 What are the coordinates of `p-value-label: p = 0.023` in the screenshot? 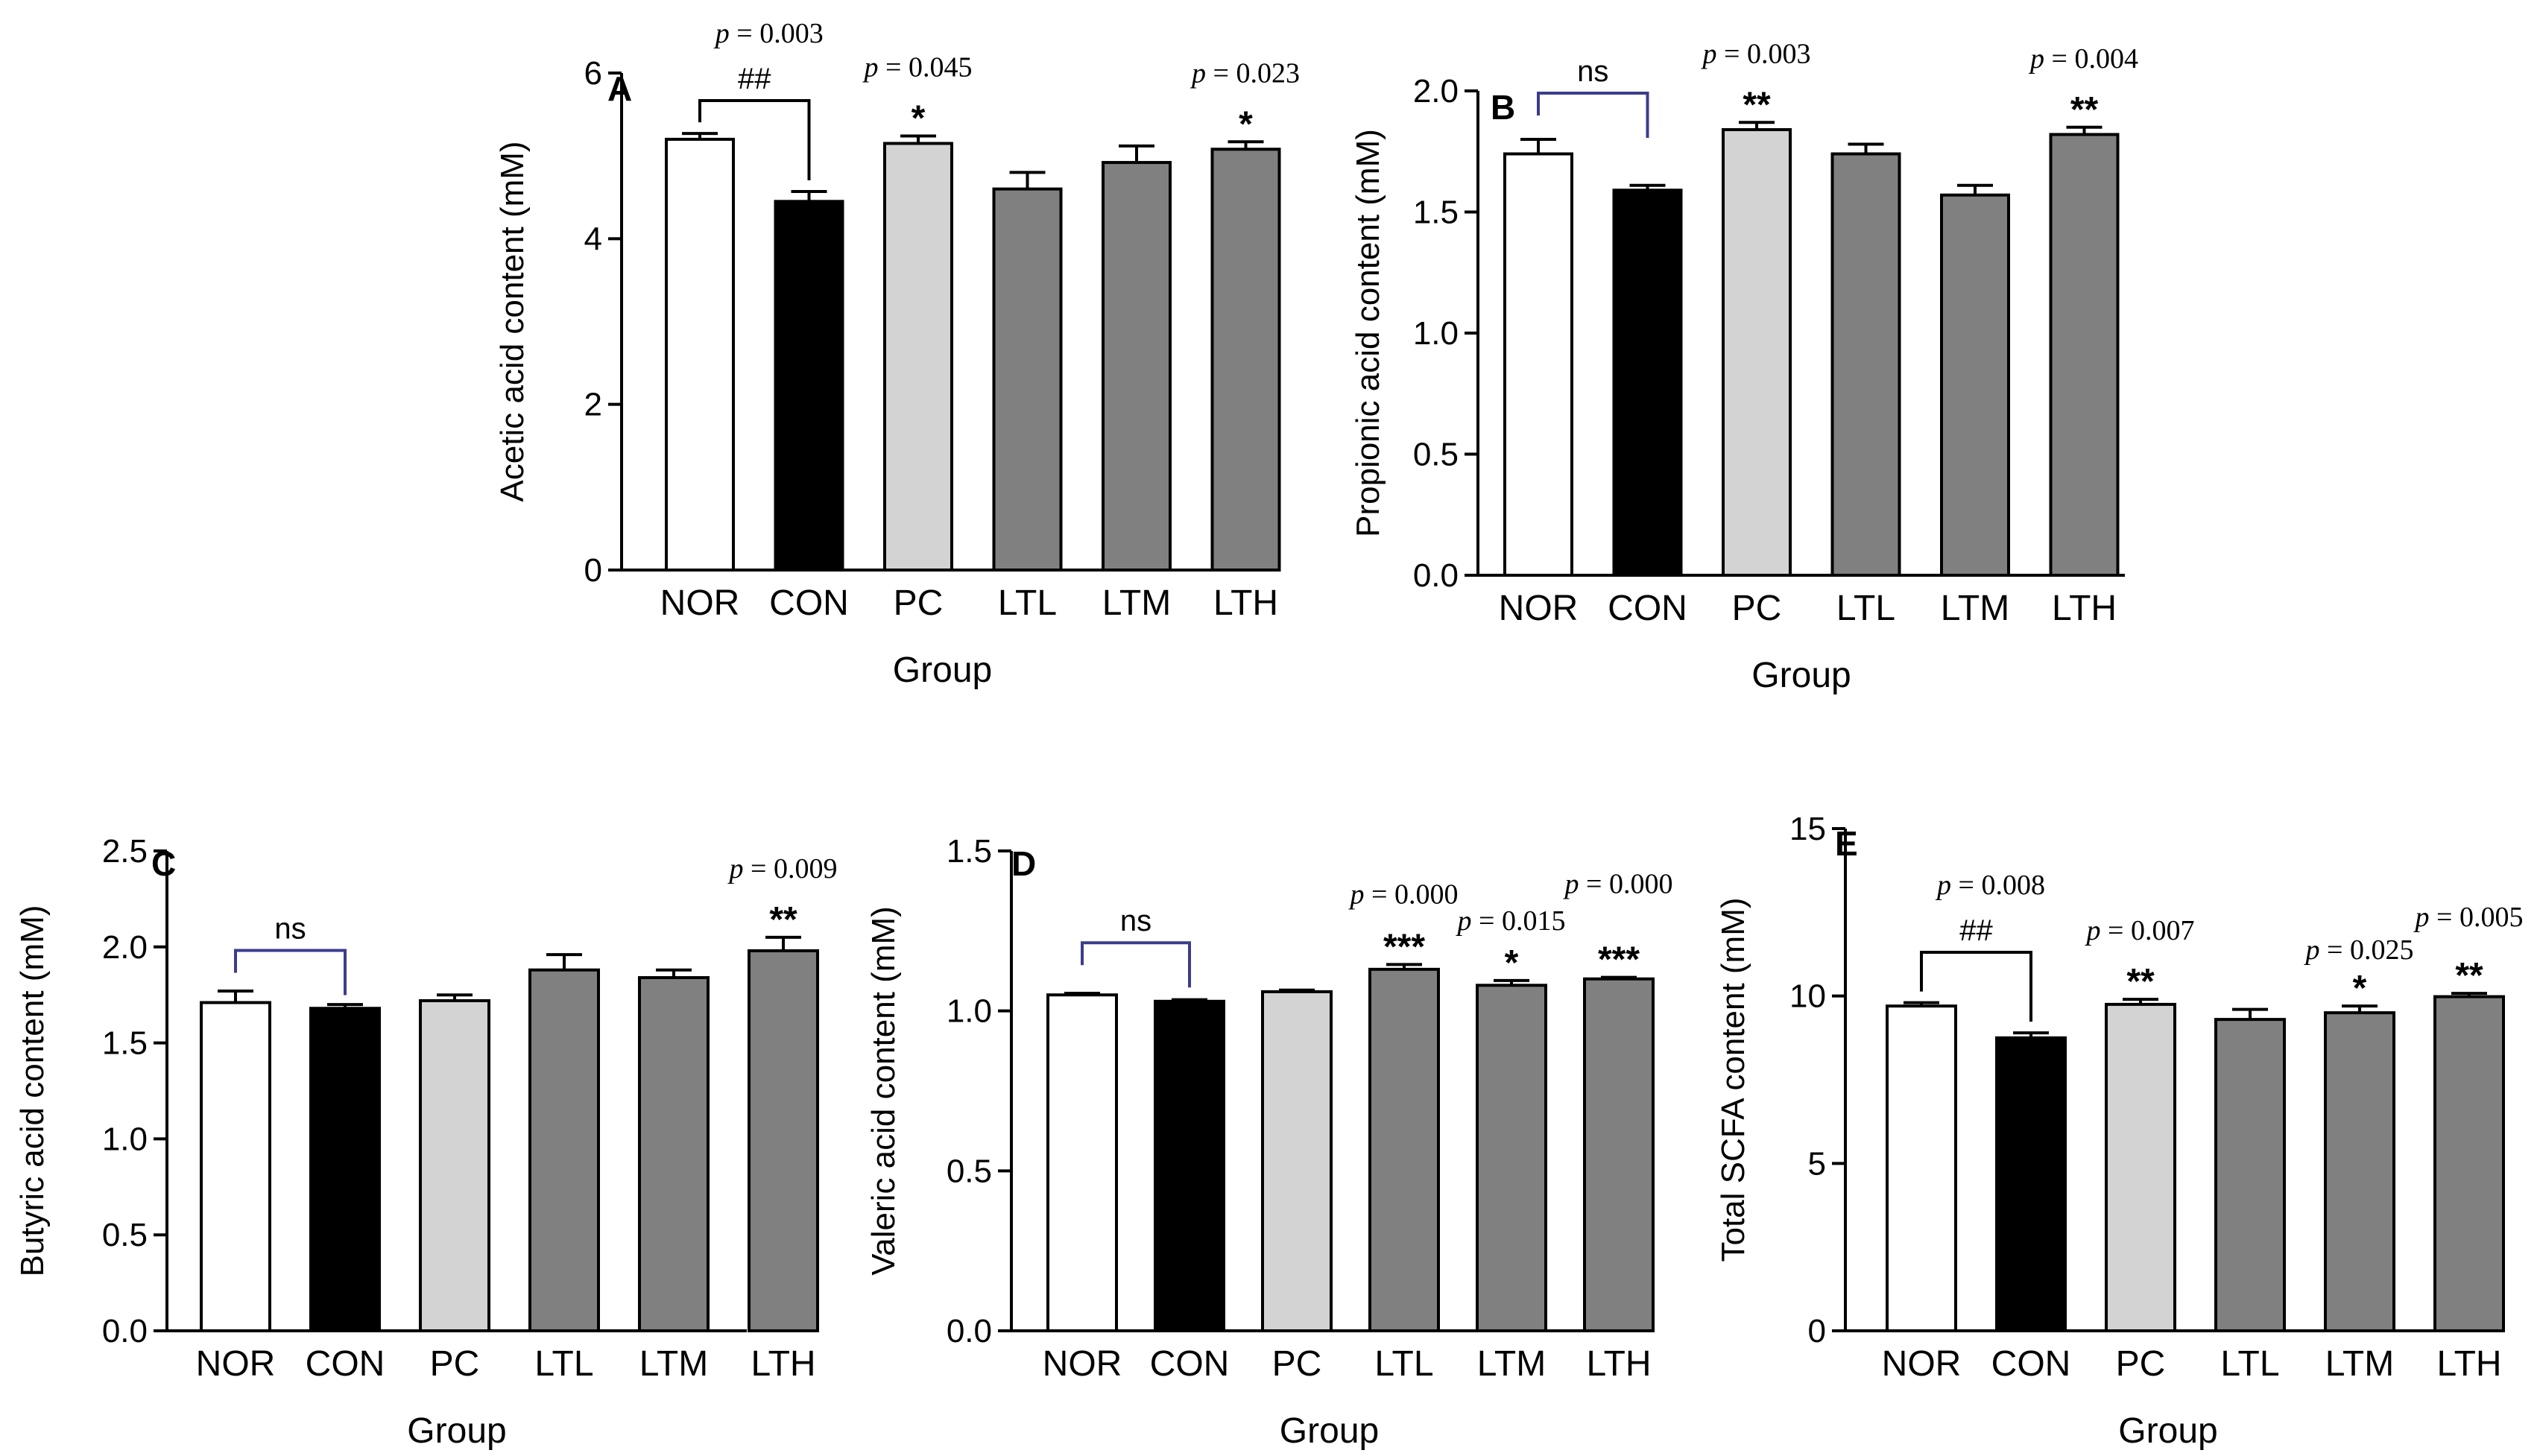 It's located at (1245, 73).